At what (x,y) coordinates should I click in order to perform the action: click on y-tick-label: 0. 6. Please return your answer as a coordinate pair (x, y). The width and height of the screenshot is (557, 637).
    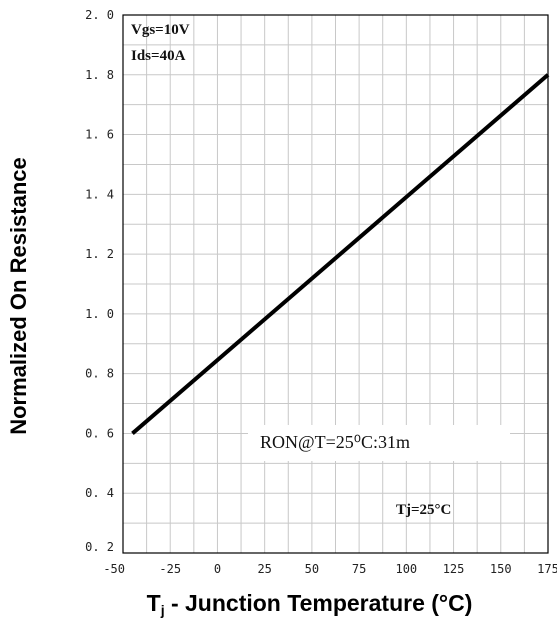
    Looking at the image, I should click on (99, 433).